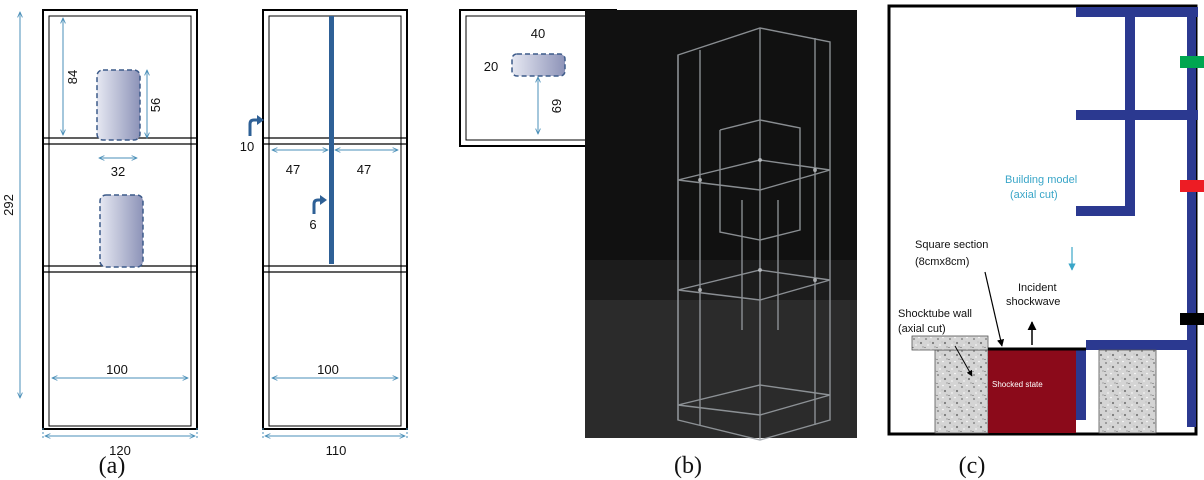  Describe the element at coordinates (922, 329) in the screenshot. I see `shocktube-wall-label-line2: (axial cut)` at that location.